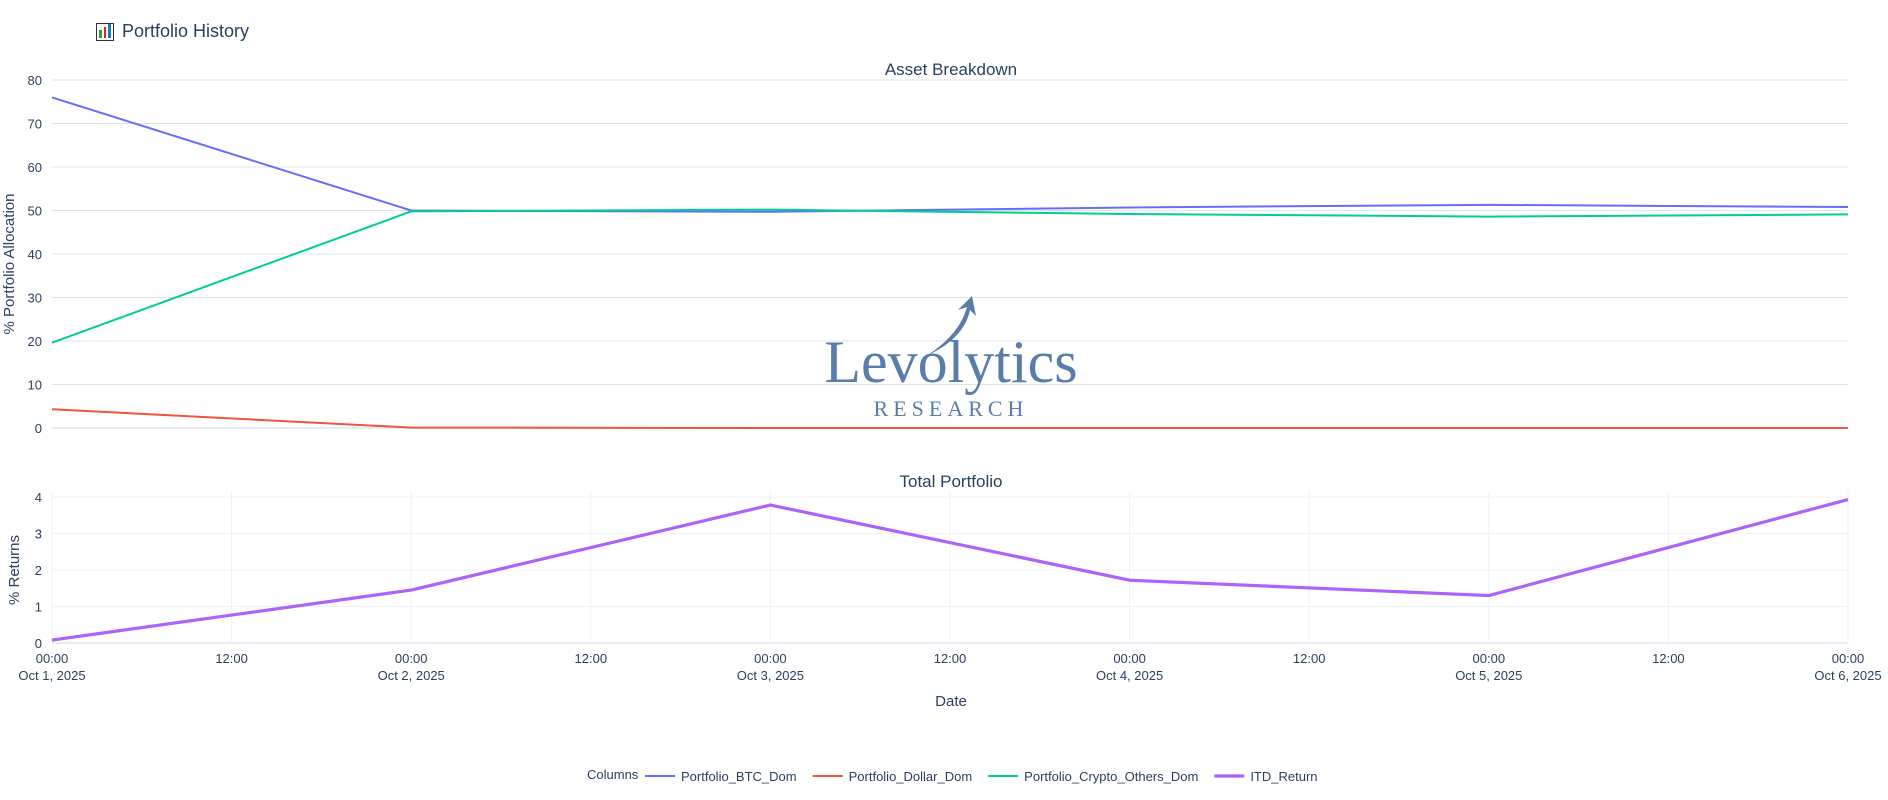  What do you see at coordinates (35, 341) in the screenshot?
I see `y-tick-label: 20` at bounding box center [35, 341].